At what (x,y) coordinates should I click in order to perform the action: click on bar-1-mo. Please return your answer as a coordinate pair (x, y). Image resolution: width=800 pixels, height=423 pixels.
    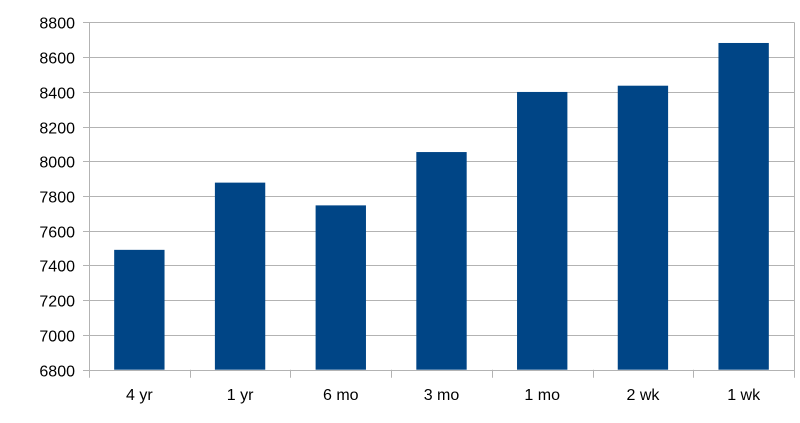
    Looking at the image, I should click on (542, 230).